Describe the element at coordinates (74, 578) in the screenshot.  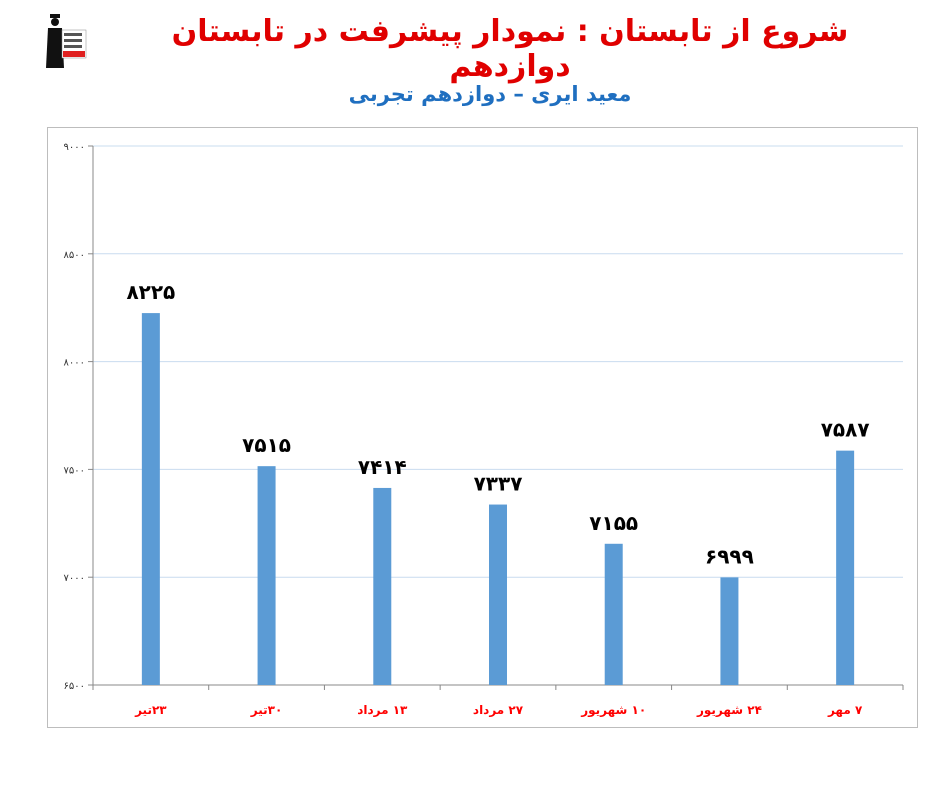
I see `y-tick-label: ۷۰۰۰` at that location.